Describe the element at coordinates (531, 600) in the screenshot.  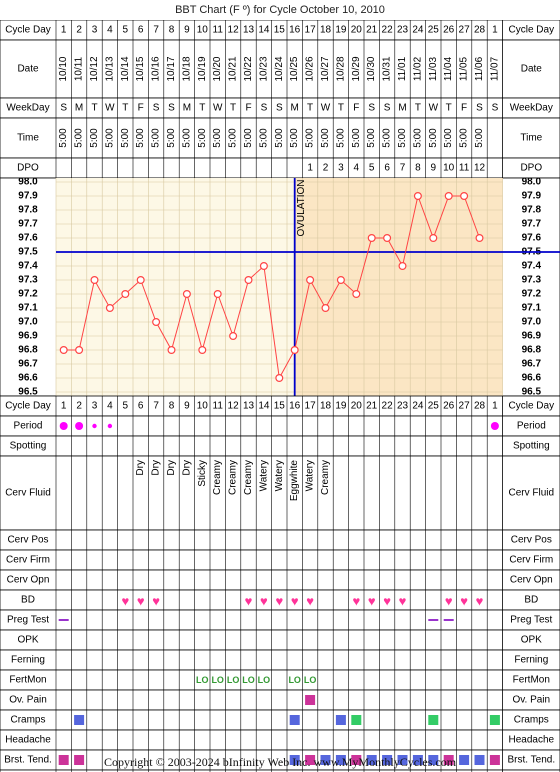
I see `row-label-right-bd: BD` at that location.